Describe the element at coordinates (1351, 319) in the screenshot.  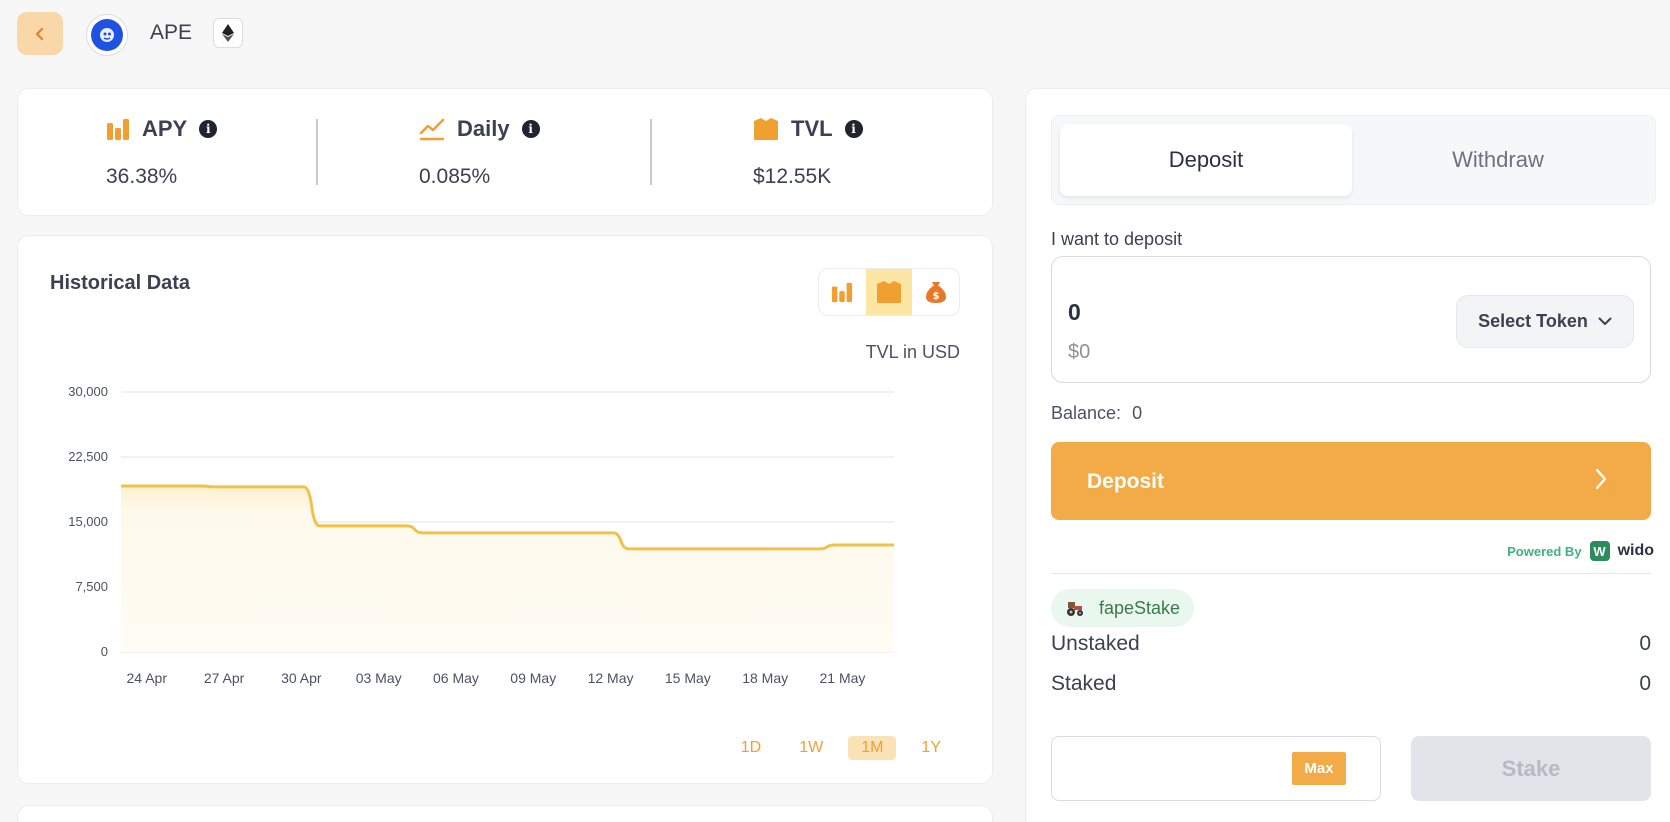
I see `deposit-amount-box: 0 $0 Select Token` at that location.